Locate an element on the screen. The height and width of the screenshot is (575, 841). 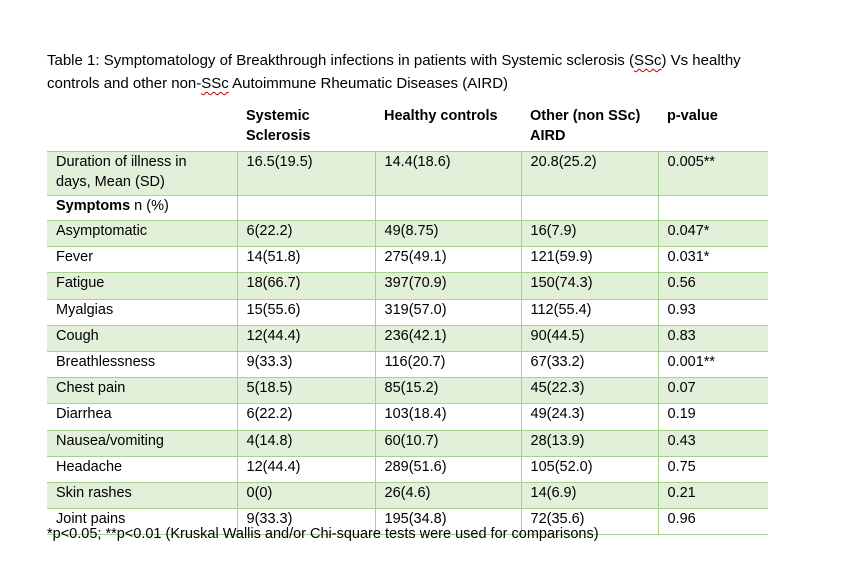
section-row: Symptoms n (%) is located at coordinates (407, 208).